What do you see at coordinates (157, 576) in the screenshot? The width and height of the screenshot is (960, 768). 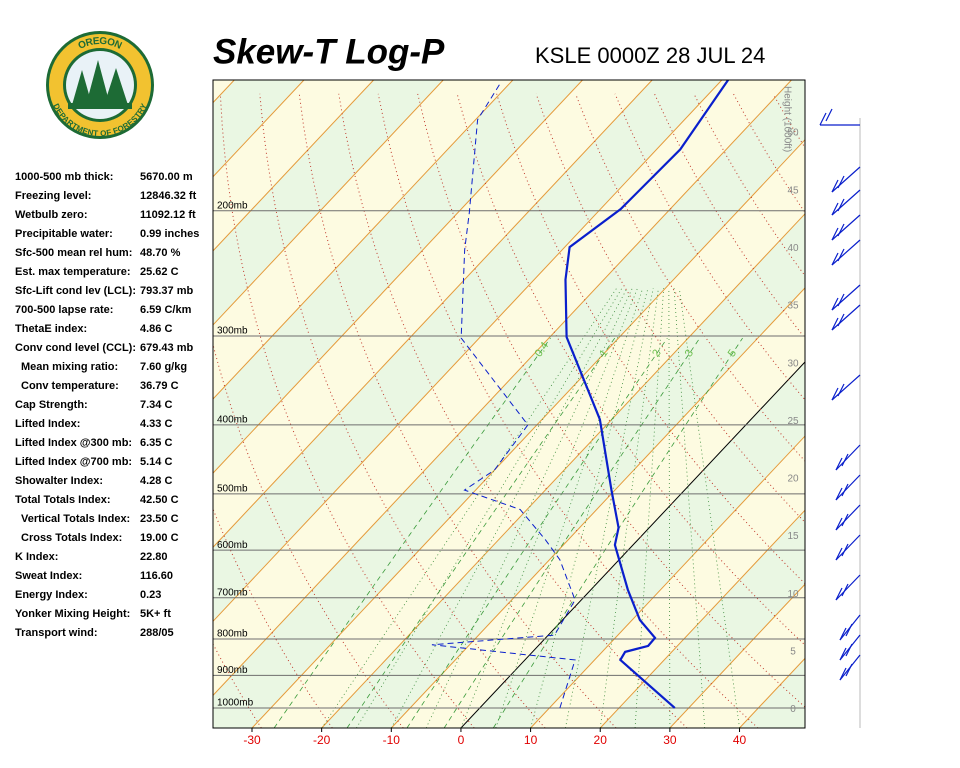 I see `stat-value: 116.60` at bounding box center [157, 576].